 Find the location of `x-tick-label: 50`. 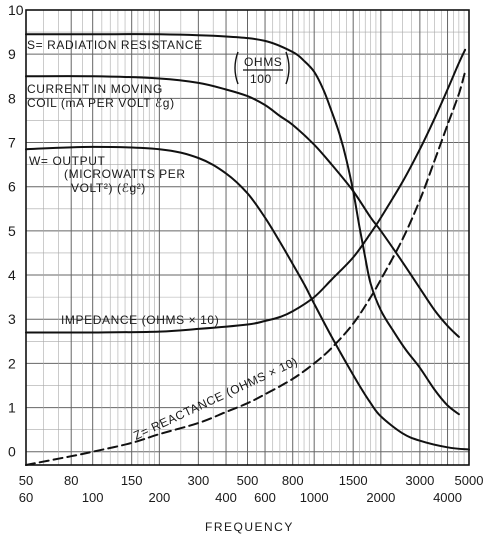

x-tick-label: 50 is located at coordinates (26, 480).